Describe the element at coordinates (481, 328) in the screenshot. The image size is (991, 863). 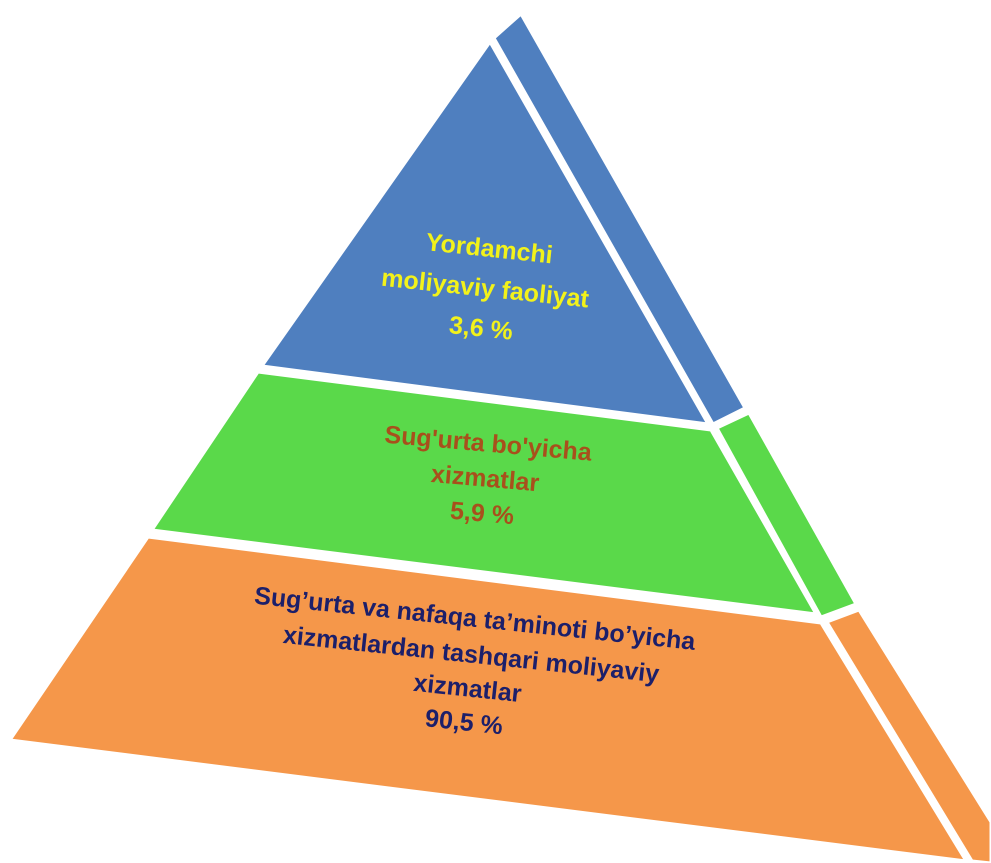
I see `layer-value: 3,6 %` at that location.